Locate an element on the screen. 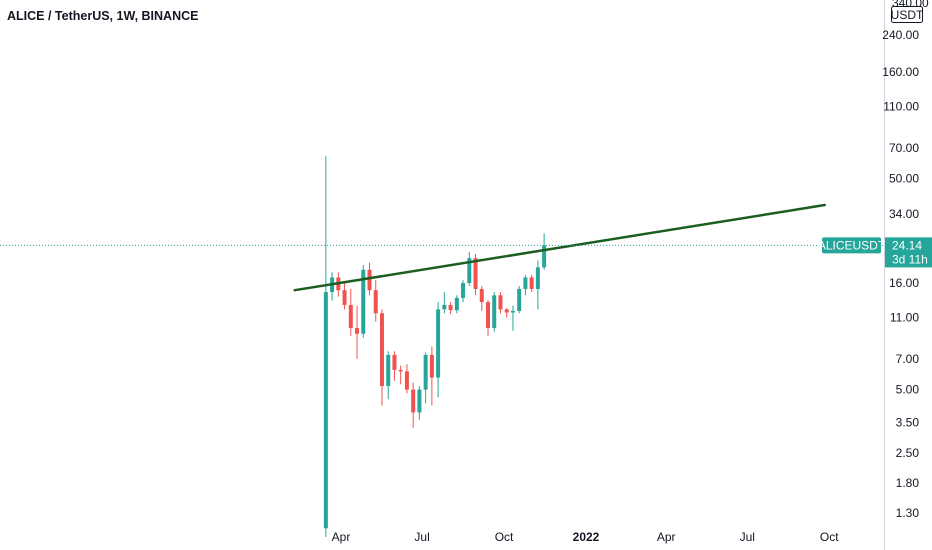  chart-title: ALICE / TetherUS, 1W, BINANCE is located at coordinates (103, 16).